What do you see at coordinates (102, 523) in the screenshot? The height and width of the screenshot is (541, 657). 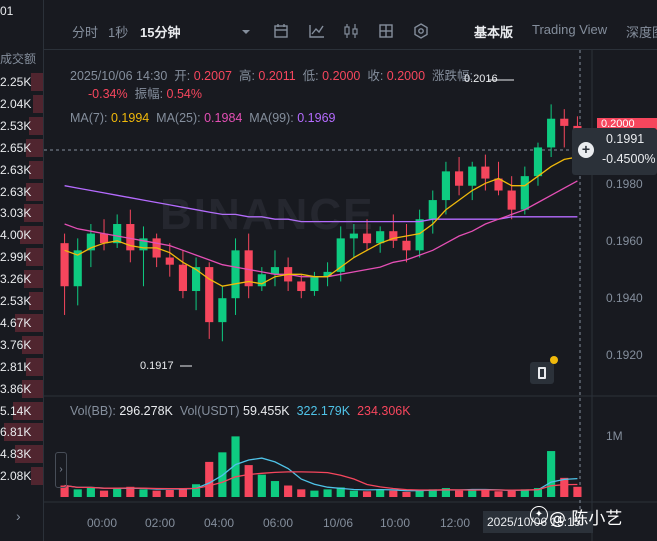 I see `time-tick: 00:00` at bounding box center [102, 523].